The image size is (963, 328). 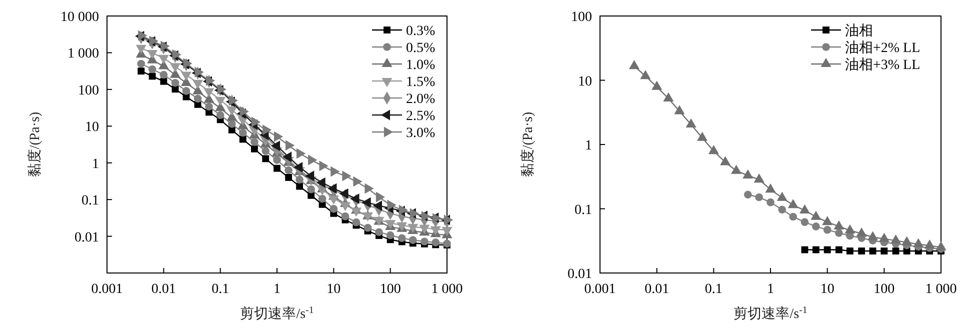 I want to click on legend-label: 1.5%, so click(x=421, y=82).